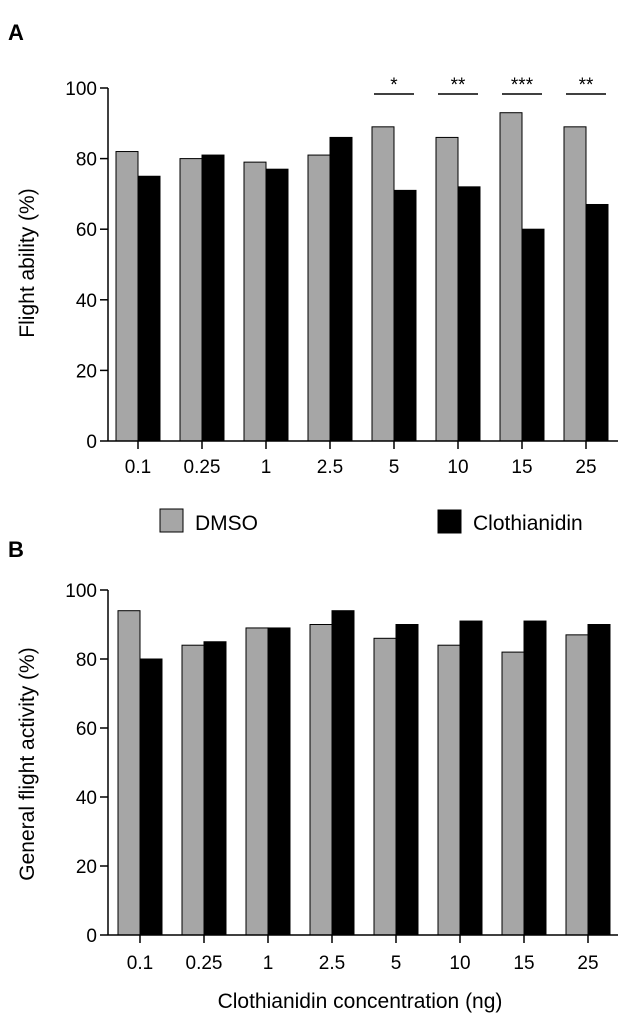 The width and height of the screenshot is (631, 1019). What do you see at coordinates (27, 763) in the screenshot?
I see `panel-b-y-axis-title: General flight activity (%)` at bounding box center [27, 763].